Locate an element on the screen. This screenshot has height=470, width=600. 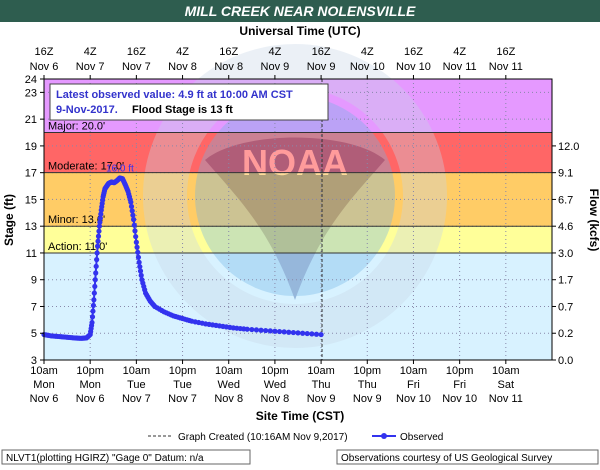
noaa-logo-letters: NOAA is located at coordinates (295, 162).